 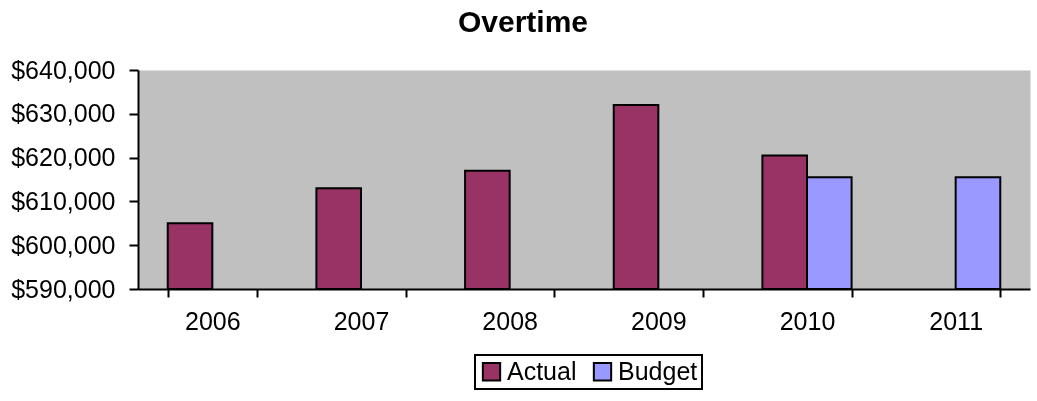 What do you see at coordinates (510, 320) in the screenshot?
I see `x-tick-label: 2008` at bounding box center [510, 320].